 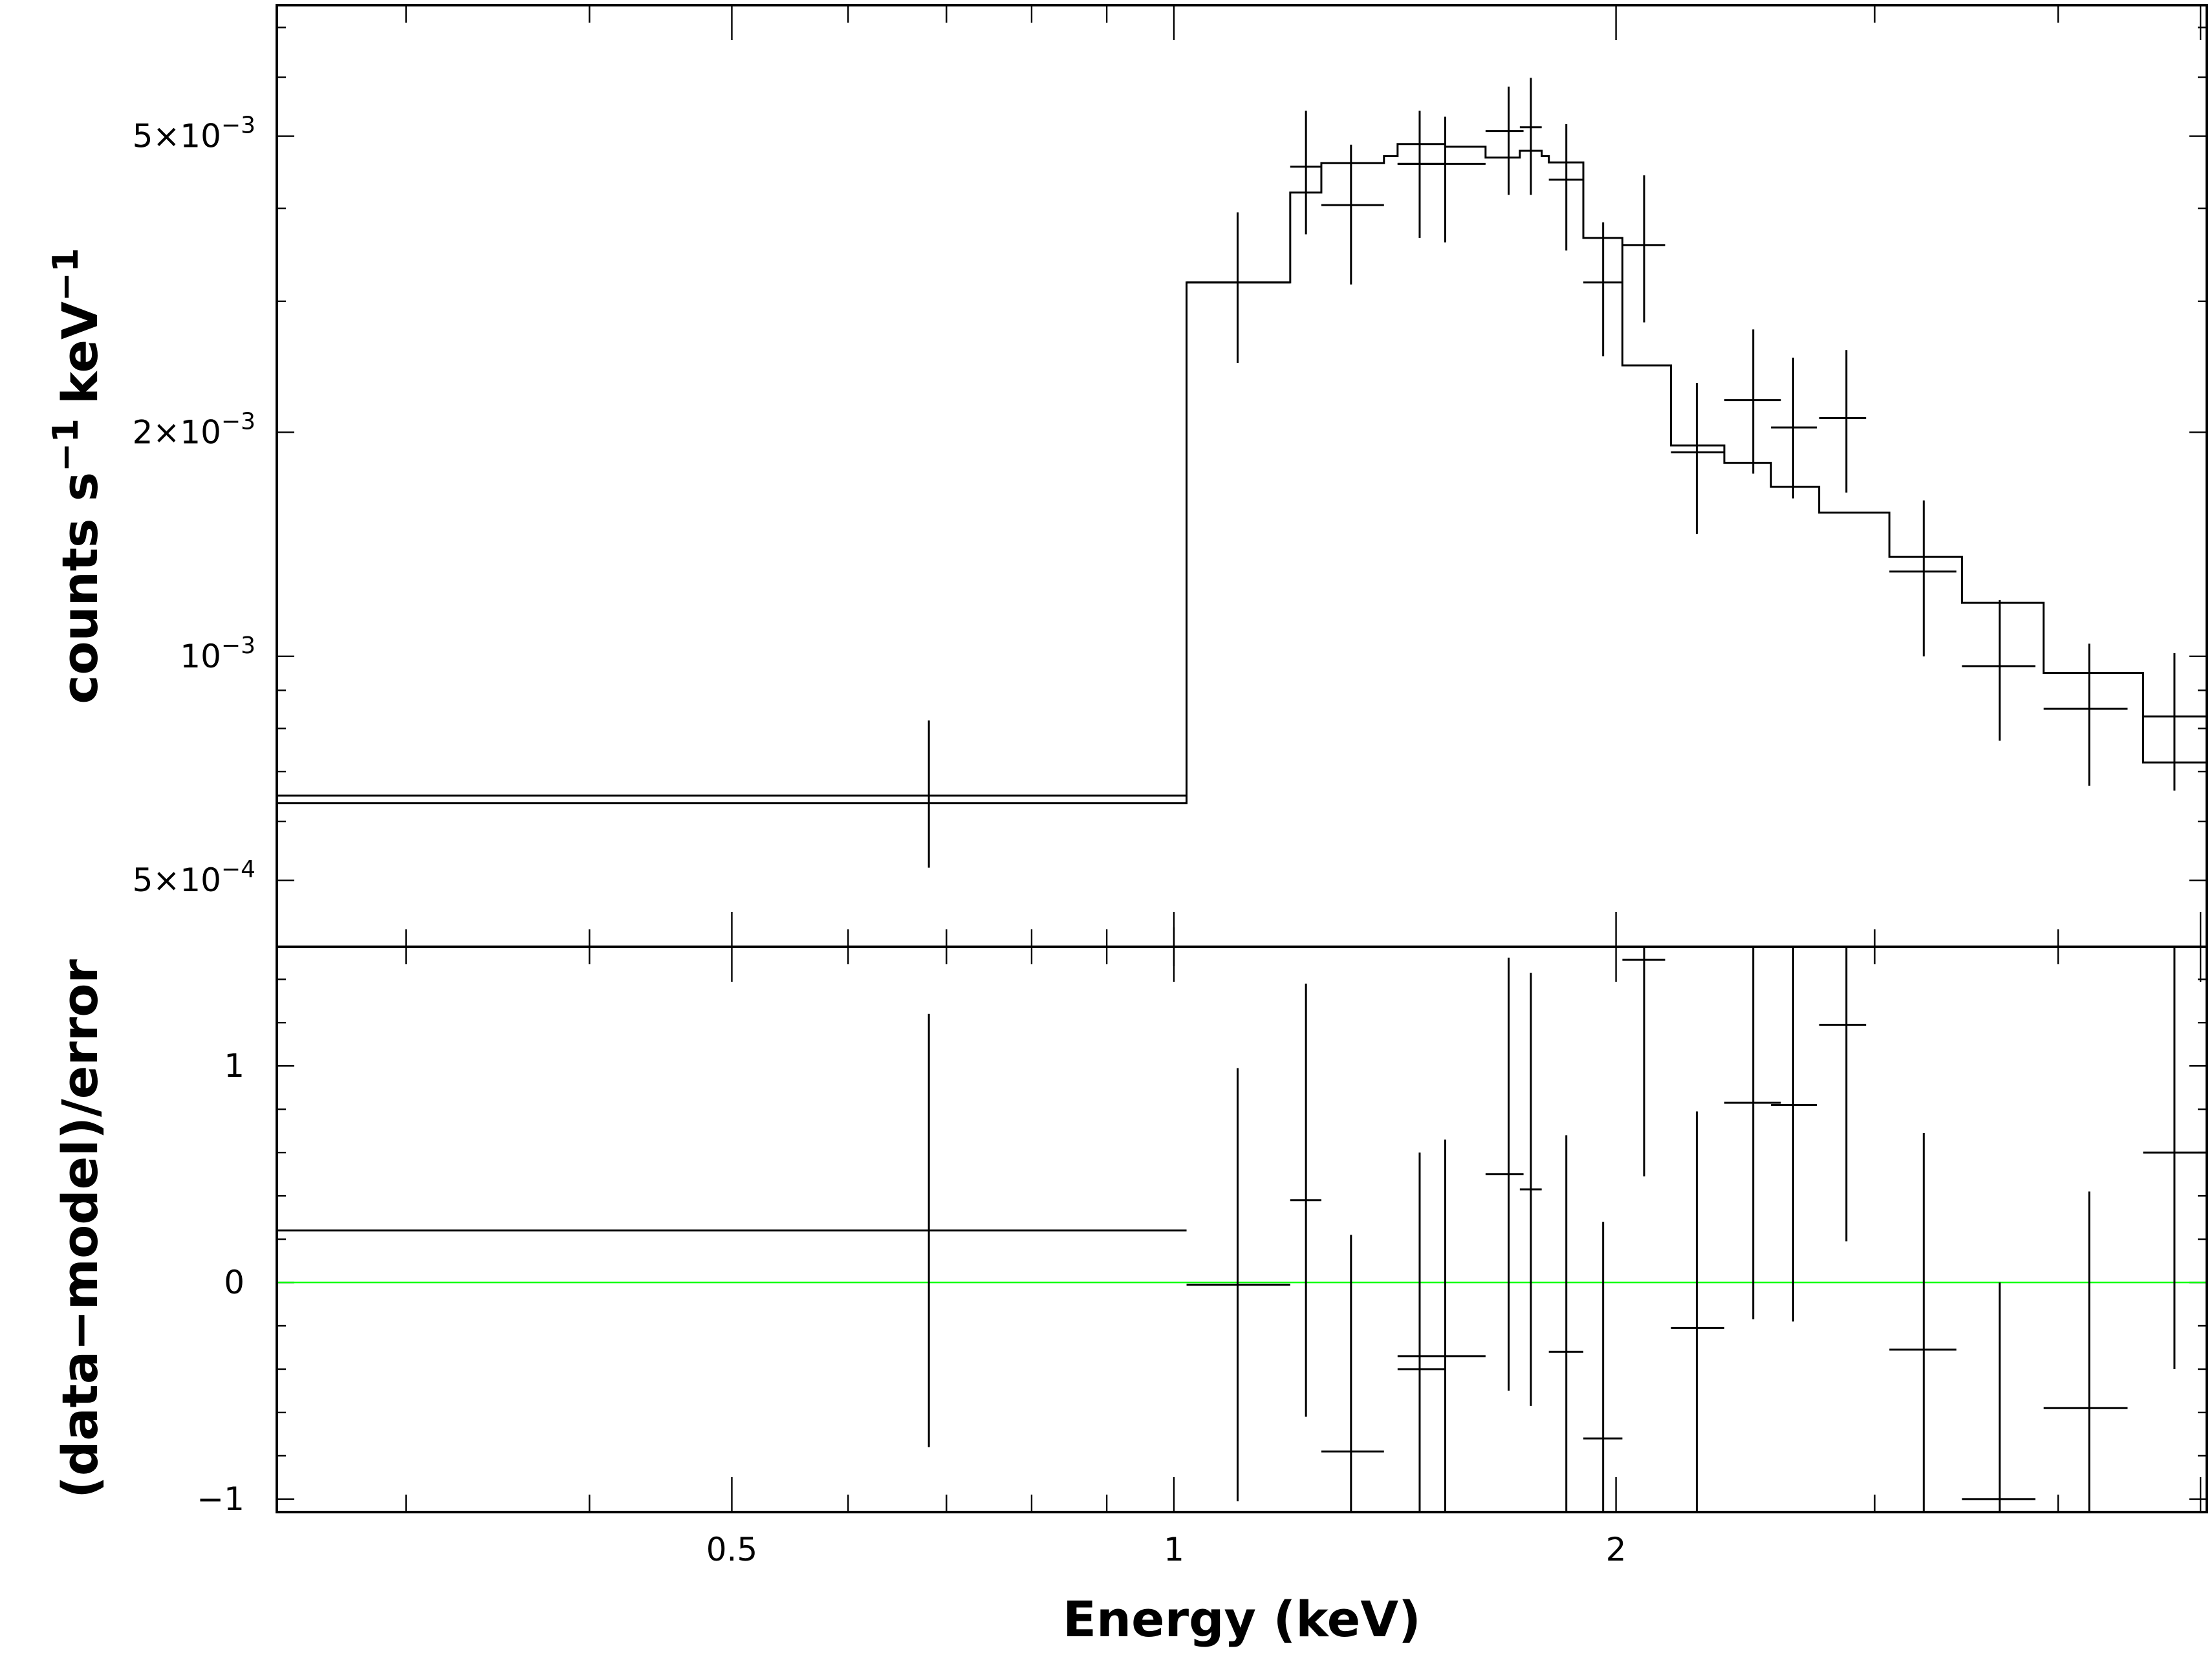 What do you see at coordinates (221, 1282) in the screenshot?
I see `residuals-y-tick-labels: −1 0 1` at bounding box center [221, 1282].